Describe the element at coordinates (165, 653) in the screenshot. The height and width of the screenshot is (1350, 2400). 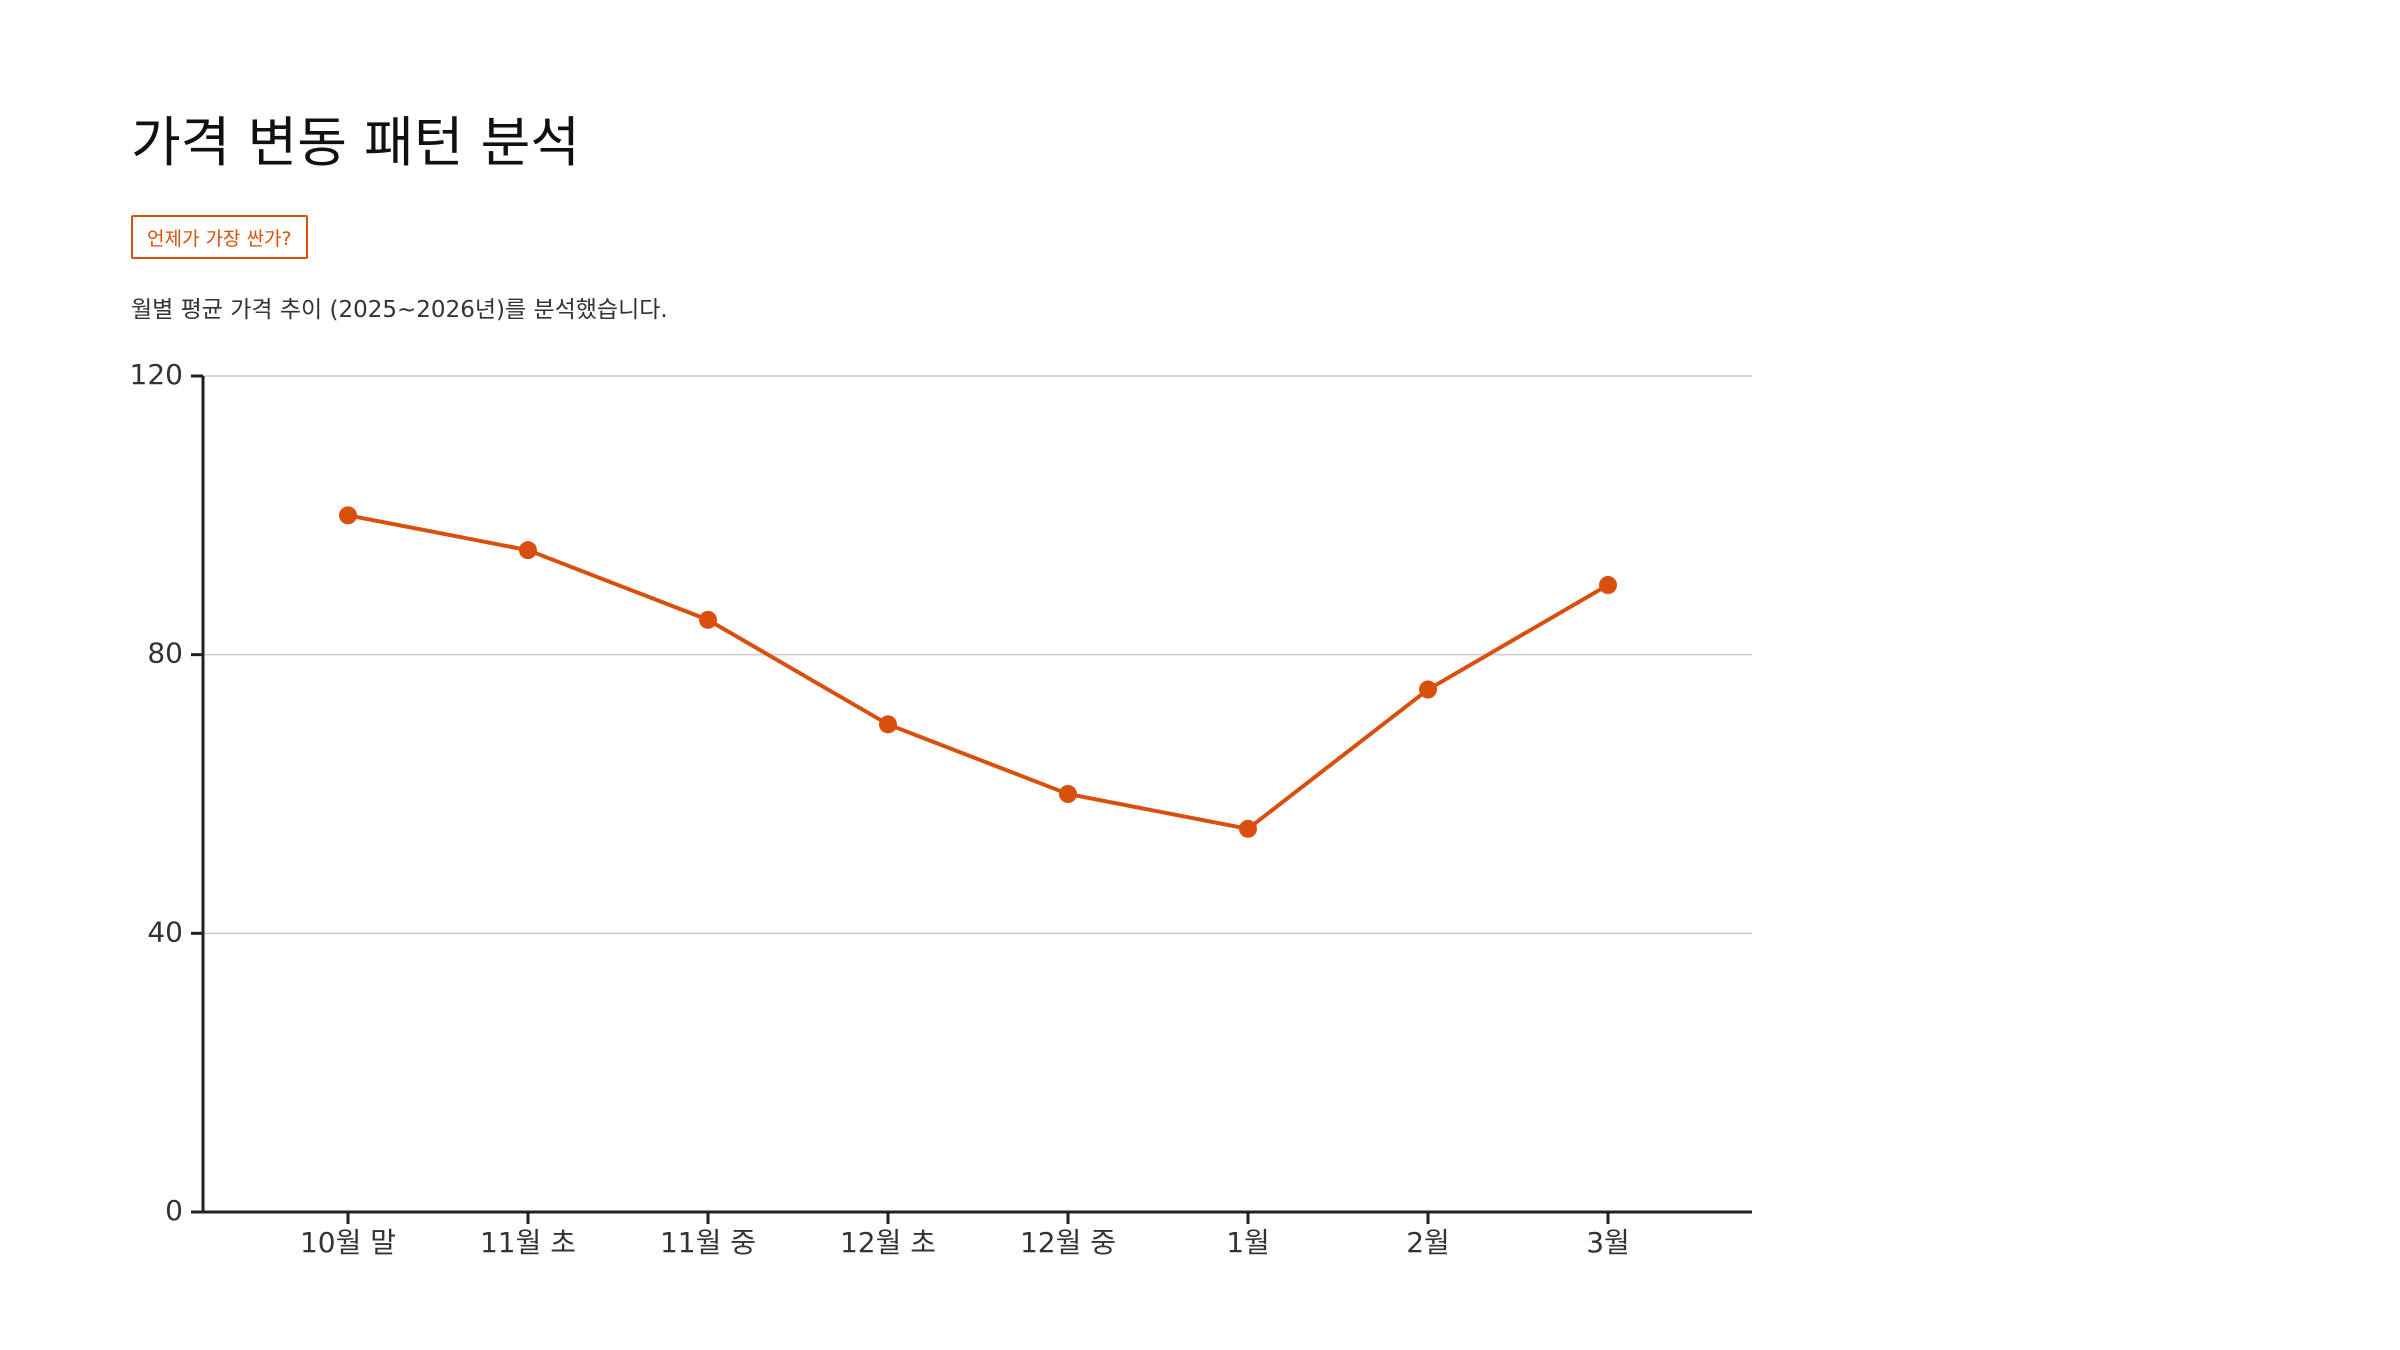
I see `y-tick-label: 80` at that location.